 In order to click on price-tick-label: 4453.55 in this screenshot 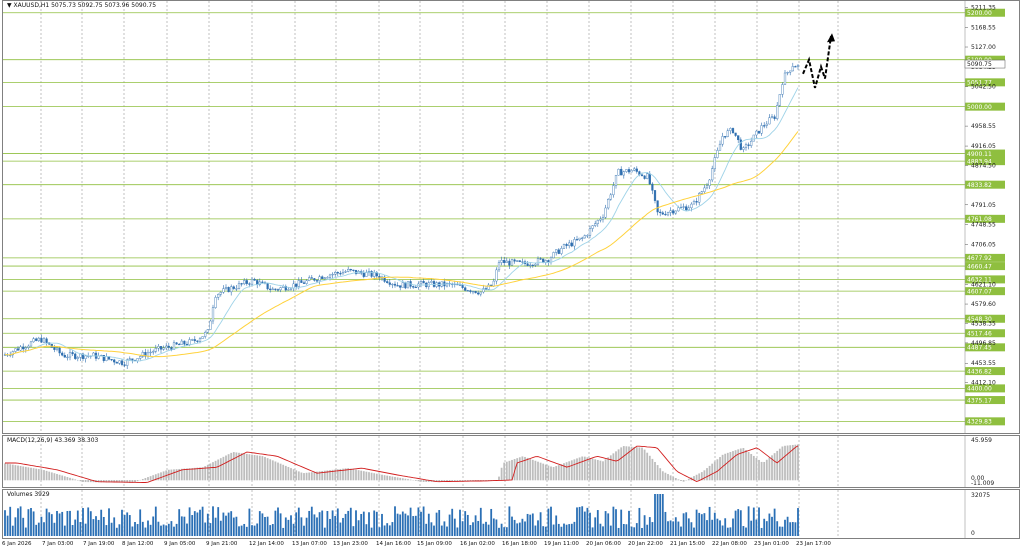, I will do `click(983, 363)`.